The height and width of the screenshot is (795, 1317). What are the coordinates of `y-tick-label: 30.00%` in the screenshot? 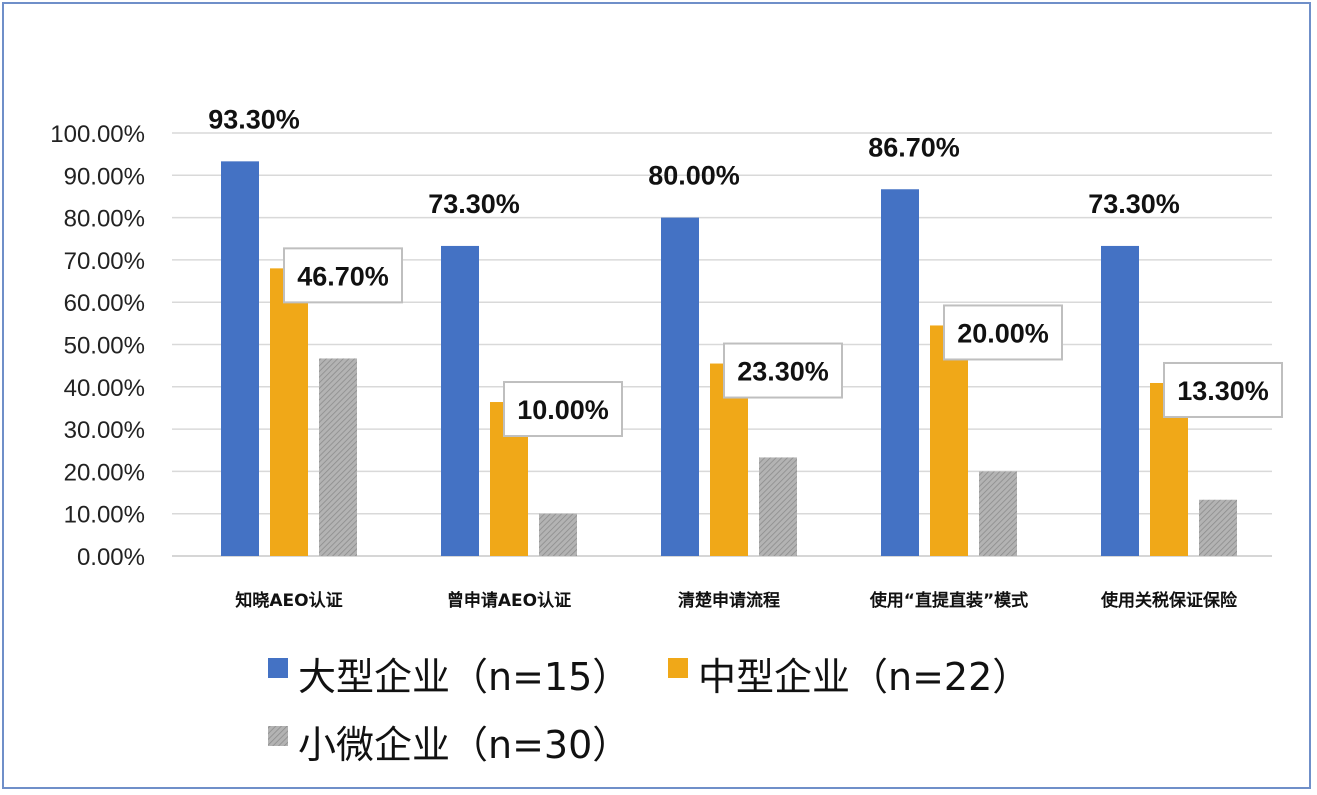 It's located at (104, 430).